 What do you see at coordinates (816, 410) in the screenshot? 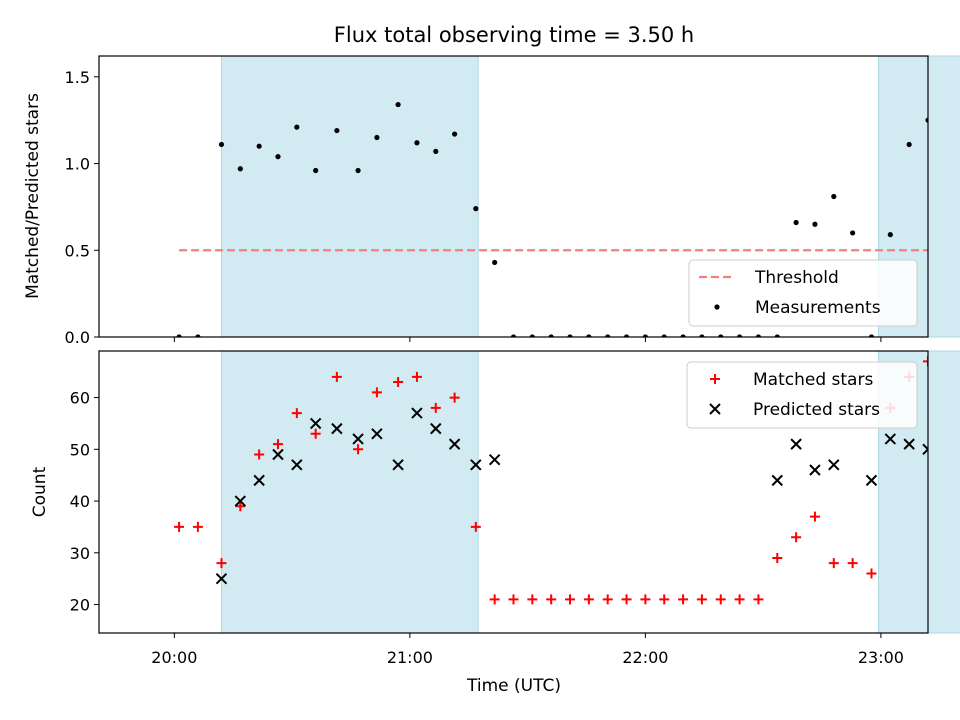
I see `legend-label: Predicted stars` at bounding box center [816, 410].